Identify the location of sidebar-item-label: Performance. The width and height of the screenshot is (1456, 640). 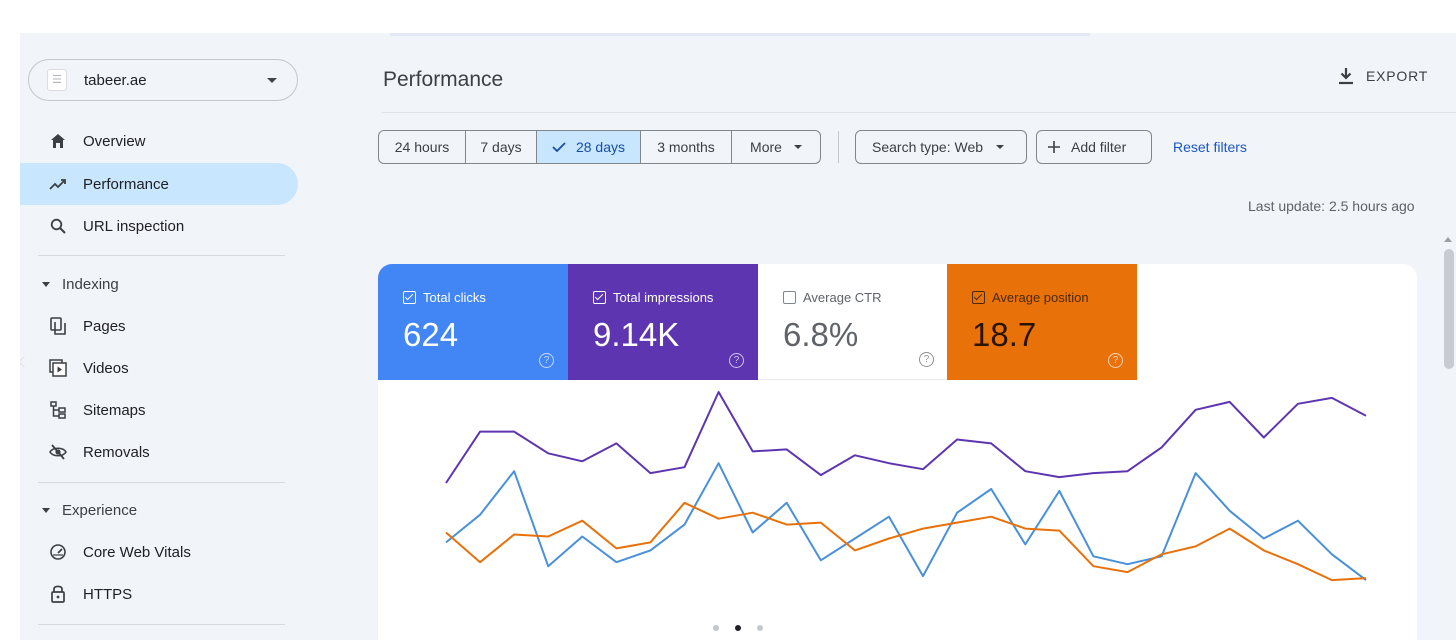
(126, 184).